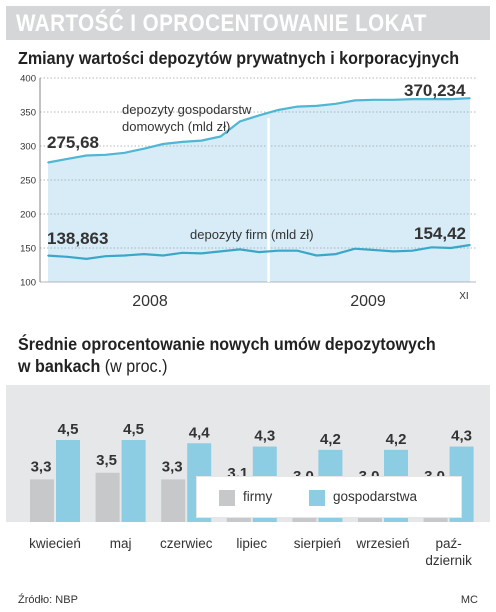  What do you see at coordinates (77, 238) in the screenshot?
I see `firms-start-value: 138,863` at bounding box center [77, 238].